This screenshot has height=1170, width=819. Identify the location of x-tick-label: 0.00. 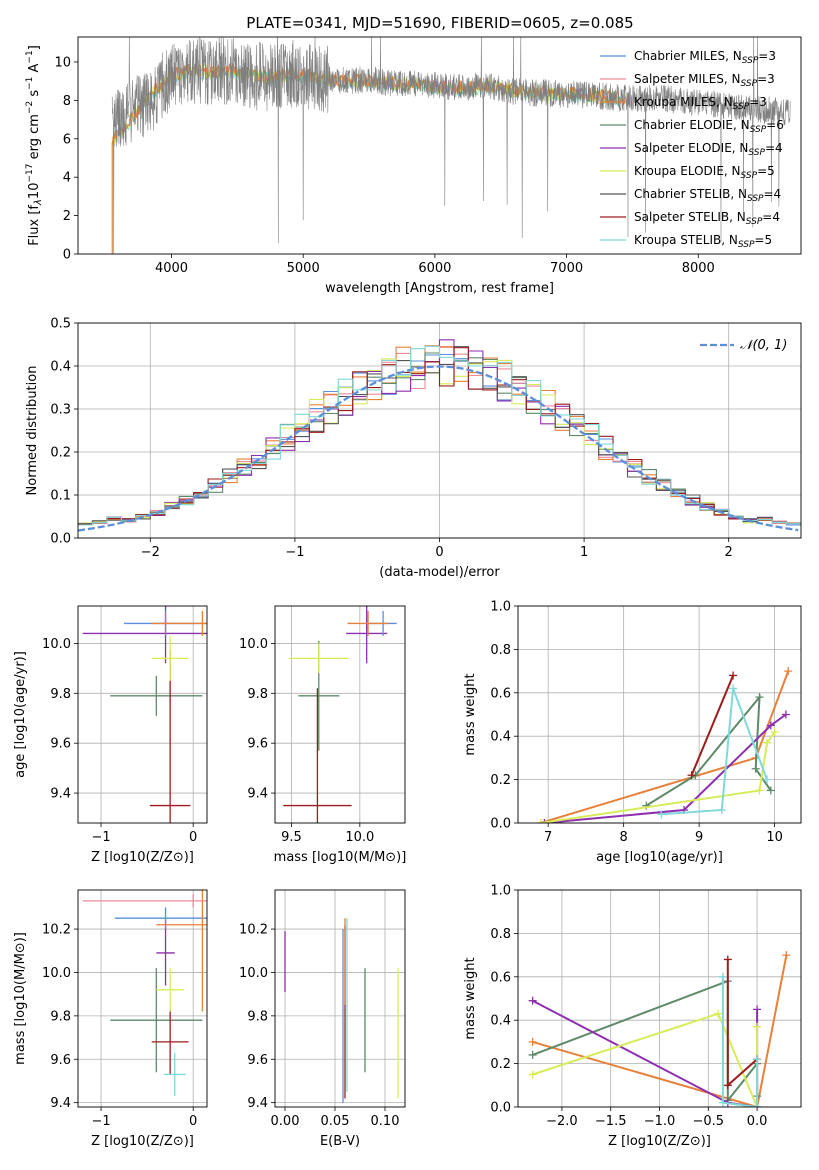
(285, 1121).